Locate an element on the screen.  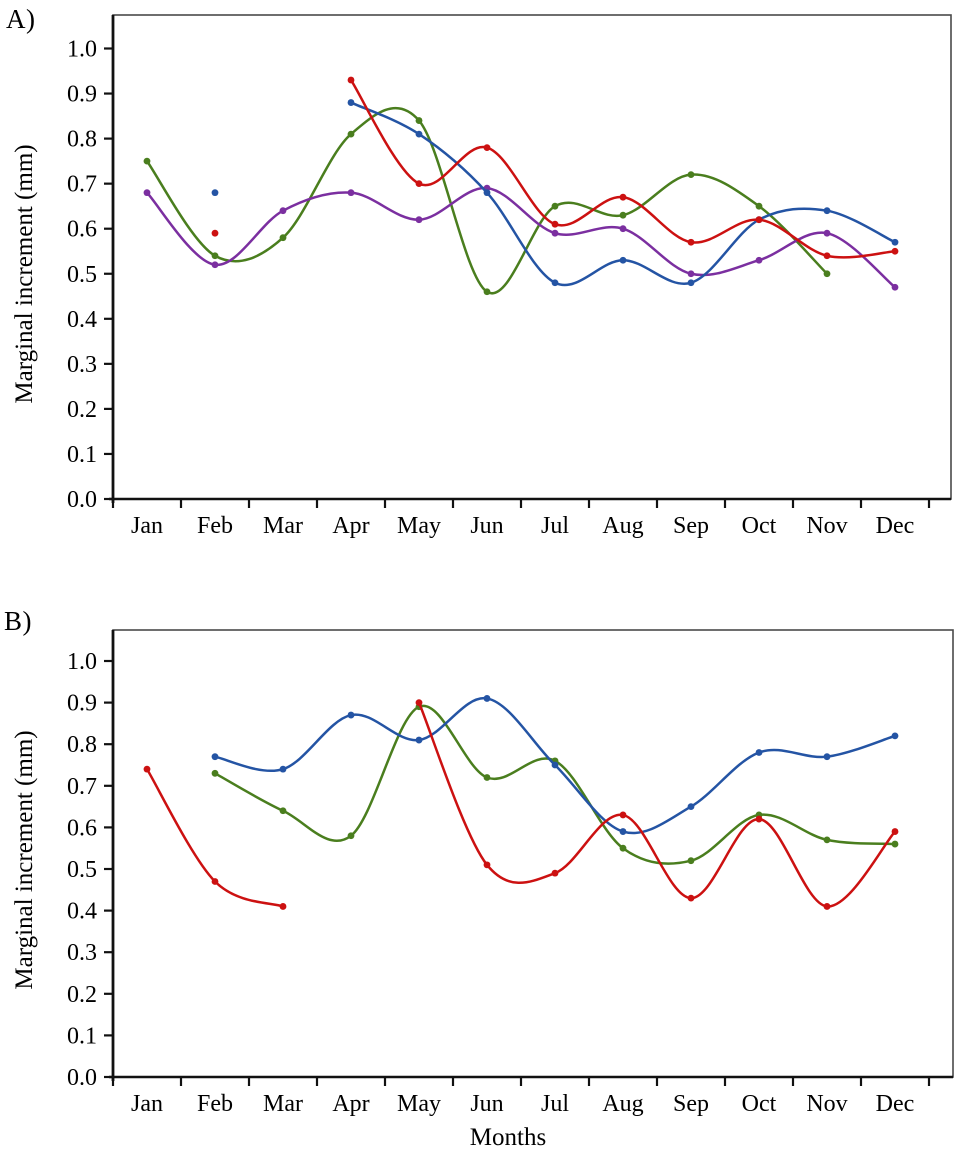
panel-b-label: B) is located at coordinates (18, 621).